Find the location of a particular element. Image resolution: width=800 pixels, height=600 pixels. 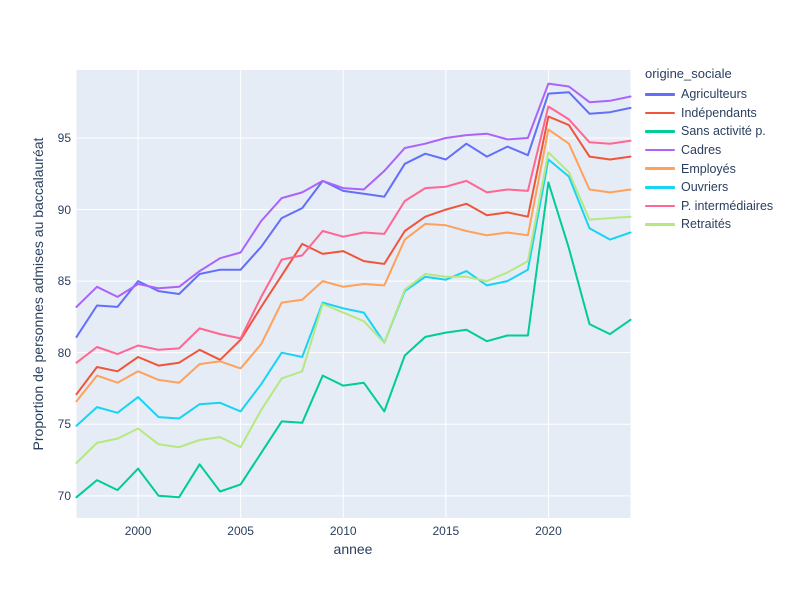

x-axis-title: annee is located at coordinates (353, 549).